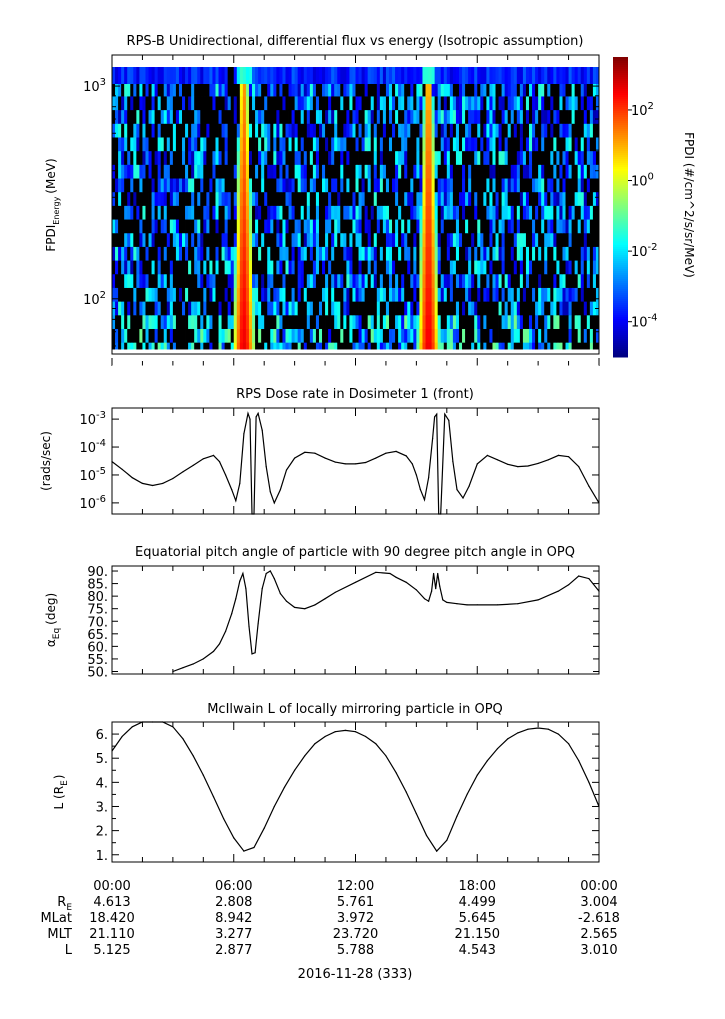  What do you see at coordinates (642, 181) in the screenshot?
I see `colorbar-tick-label: 100` at bounding box center [642, 181].